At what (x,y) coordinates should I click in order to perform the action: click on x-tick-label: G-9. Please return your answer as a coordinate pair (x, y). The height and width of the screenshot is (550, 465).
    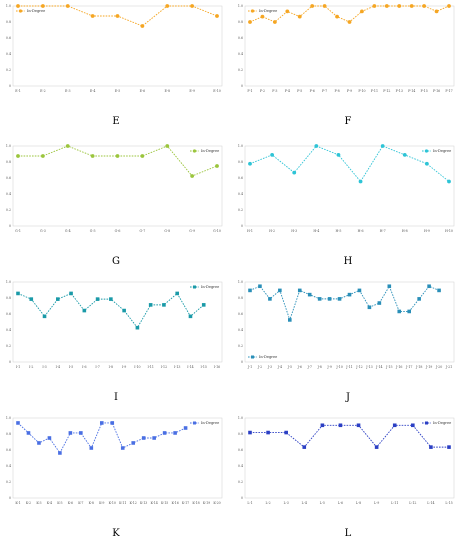
    Looking at the image, I should click on (192, 231).